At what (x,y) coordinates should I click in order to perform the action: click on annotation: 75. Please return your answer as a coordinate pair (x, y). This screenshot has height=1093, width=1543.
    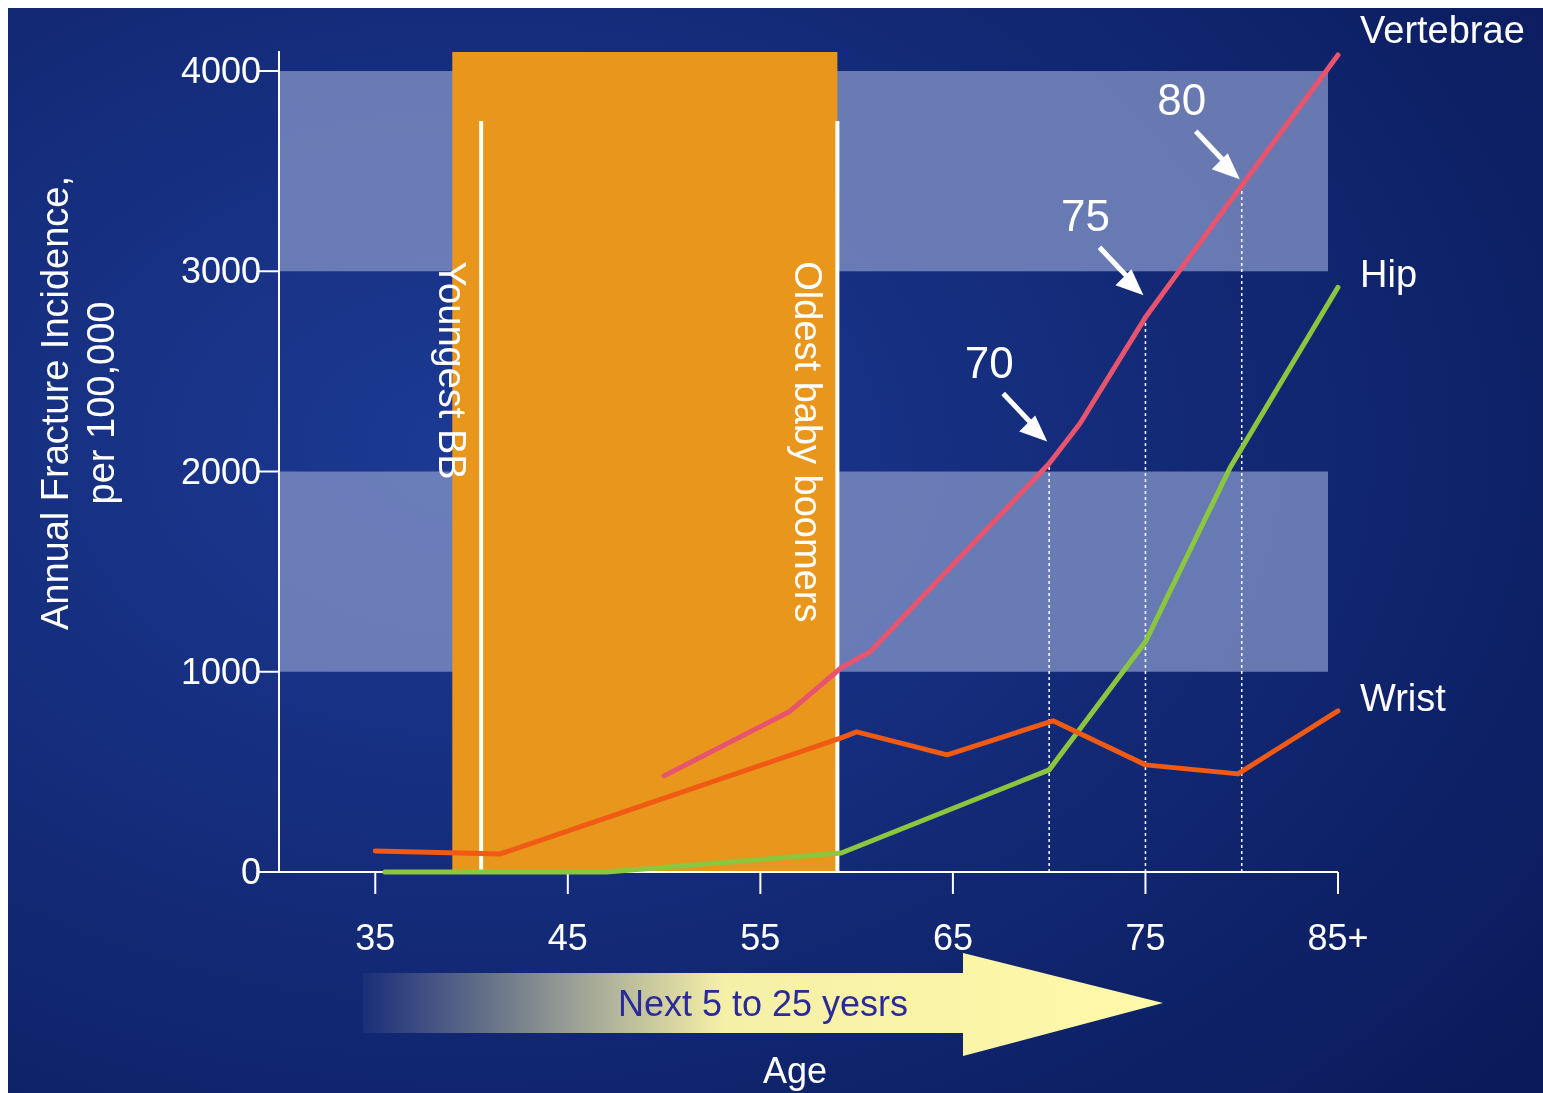
    Looking at the image, I should click on (1085, 216).